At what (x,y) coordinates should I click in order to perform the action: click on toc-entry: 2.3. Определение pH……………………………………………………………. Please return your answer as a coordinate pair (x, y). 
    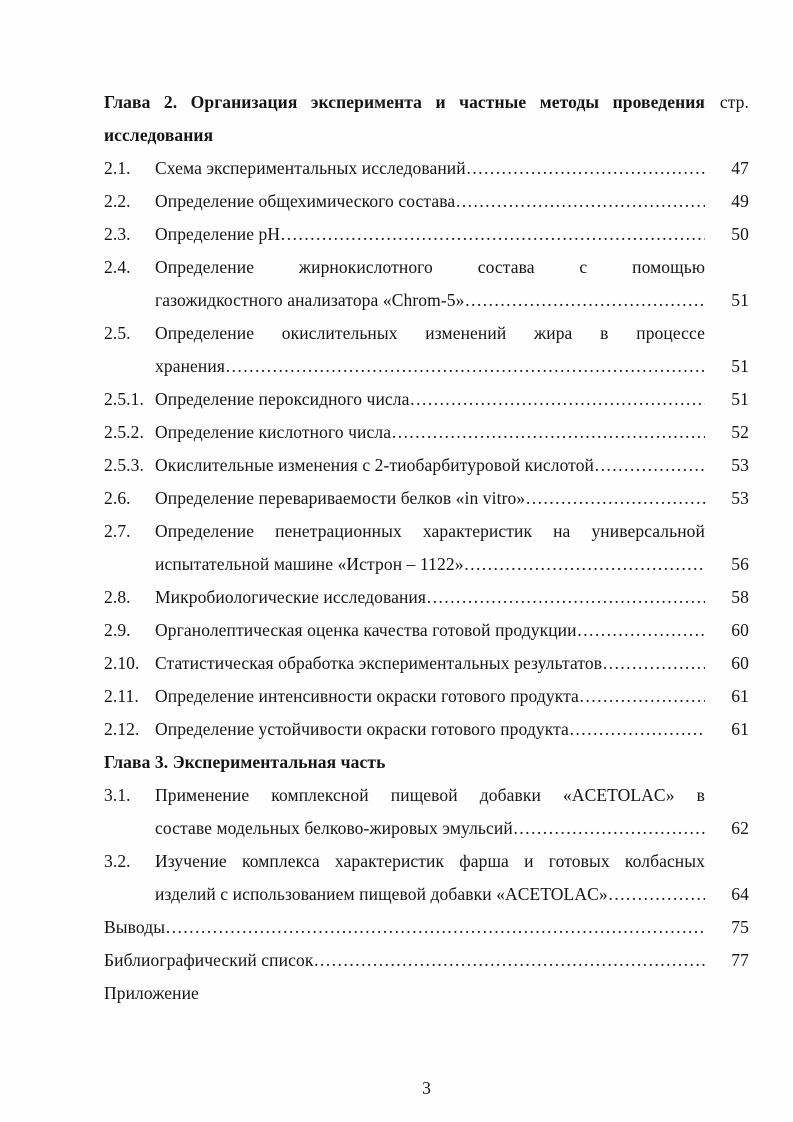
    Looking at the image, I should click on (426, 234).